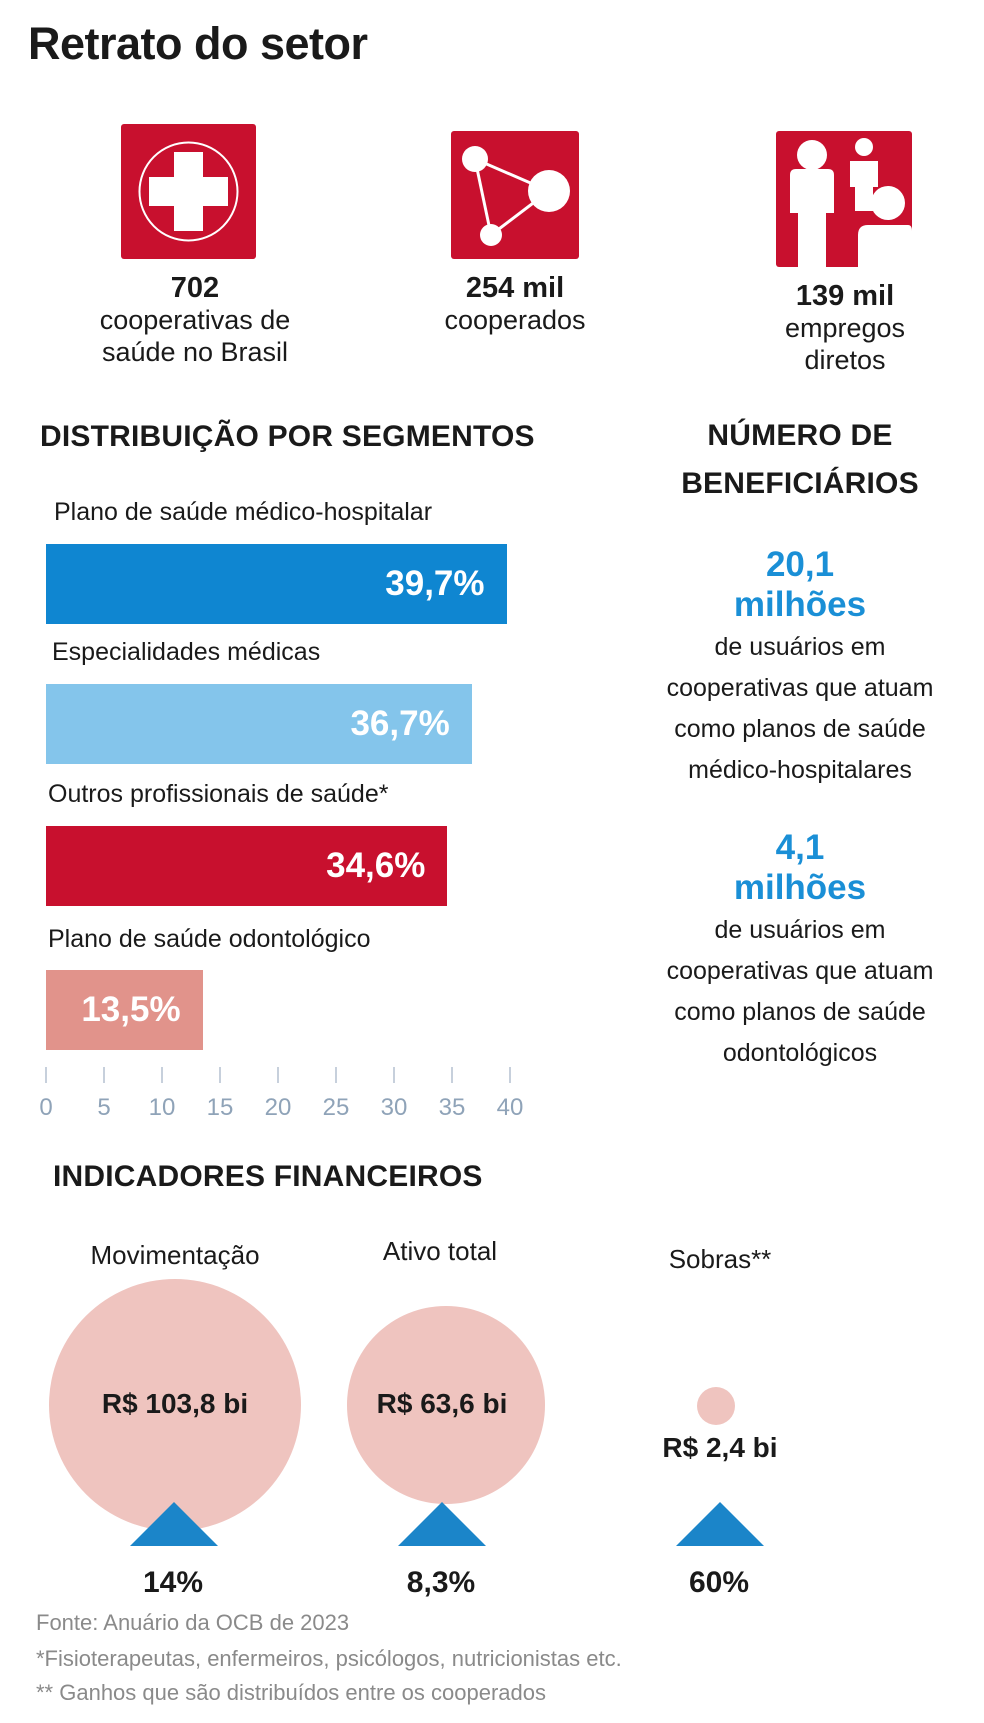  What do you see at coordinates (175, 1403) in the screenshot?
I see `financial-value: R$ 103,8 bi` at bounding box center [175, 1403].